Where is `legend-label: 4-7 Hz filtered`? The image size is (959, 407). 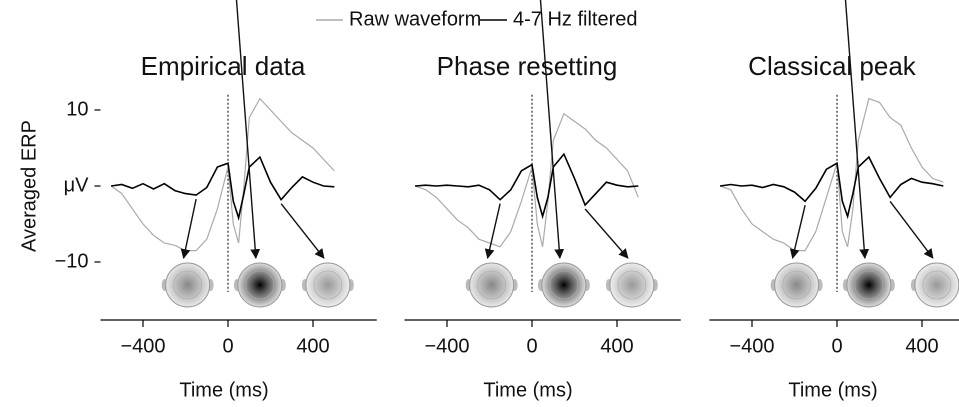
legend-label: 4-7 Hz filtered is located at coordinates (575, 19).